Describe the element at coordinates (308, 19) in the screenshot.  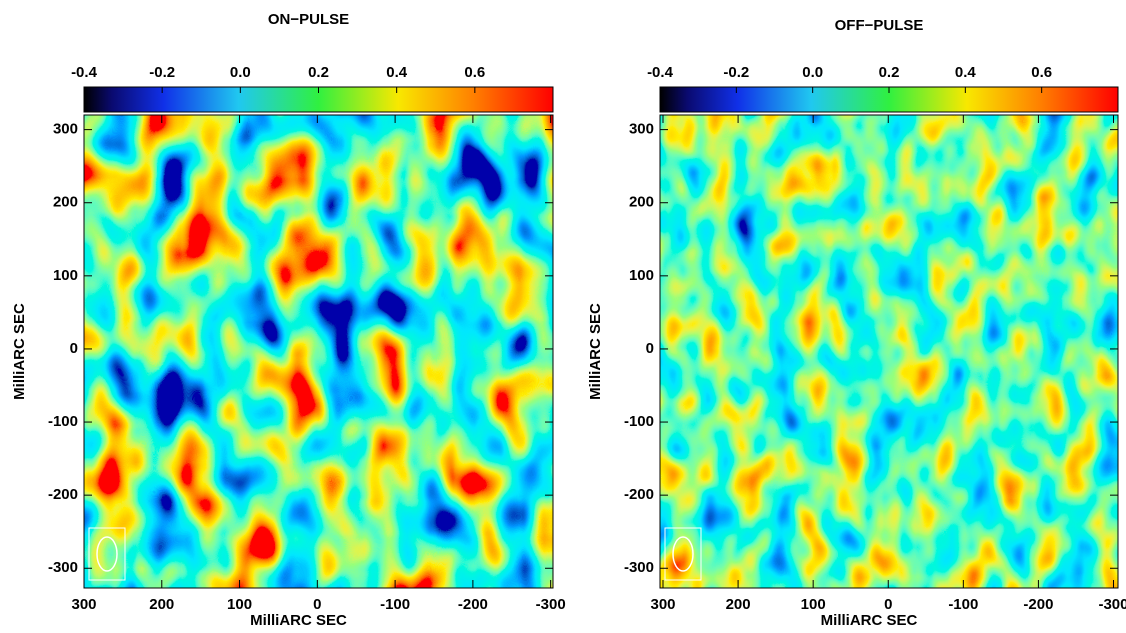
I see `chart-title: ON−PULSE` at that location.